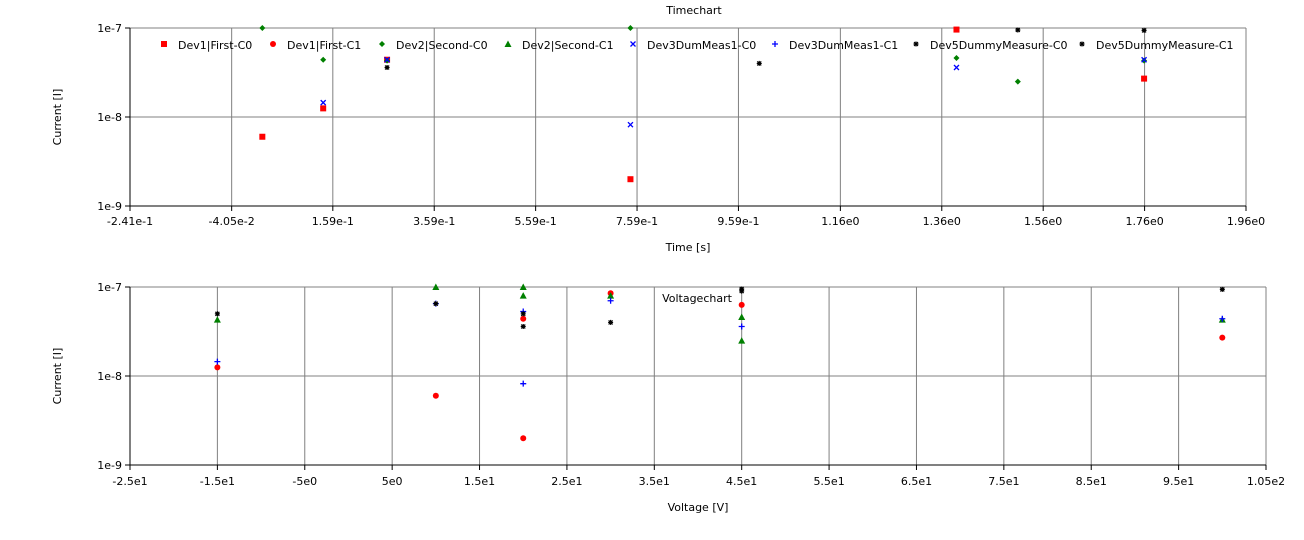 The height and width of the screenshot is (540, 1304). Describe the element at coordinates (916, 481) in the screenshot. I see `x-tick-label: 6.5e1` at that location.